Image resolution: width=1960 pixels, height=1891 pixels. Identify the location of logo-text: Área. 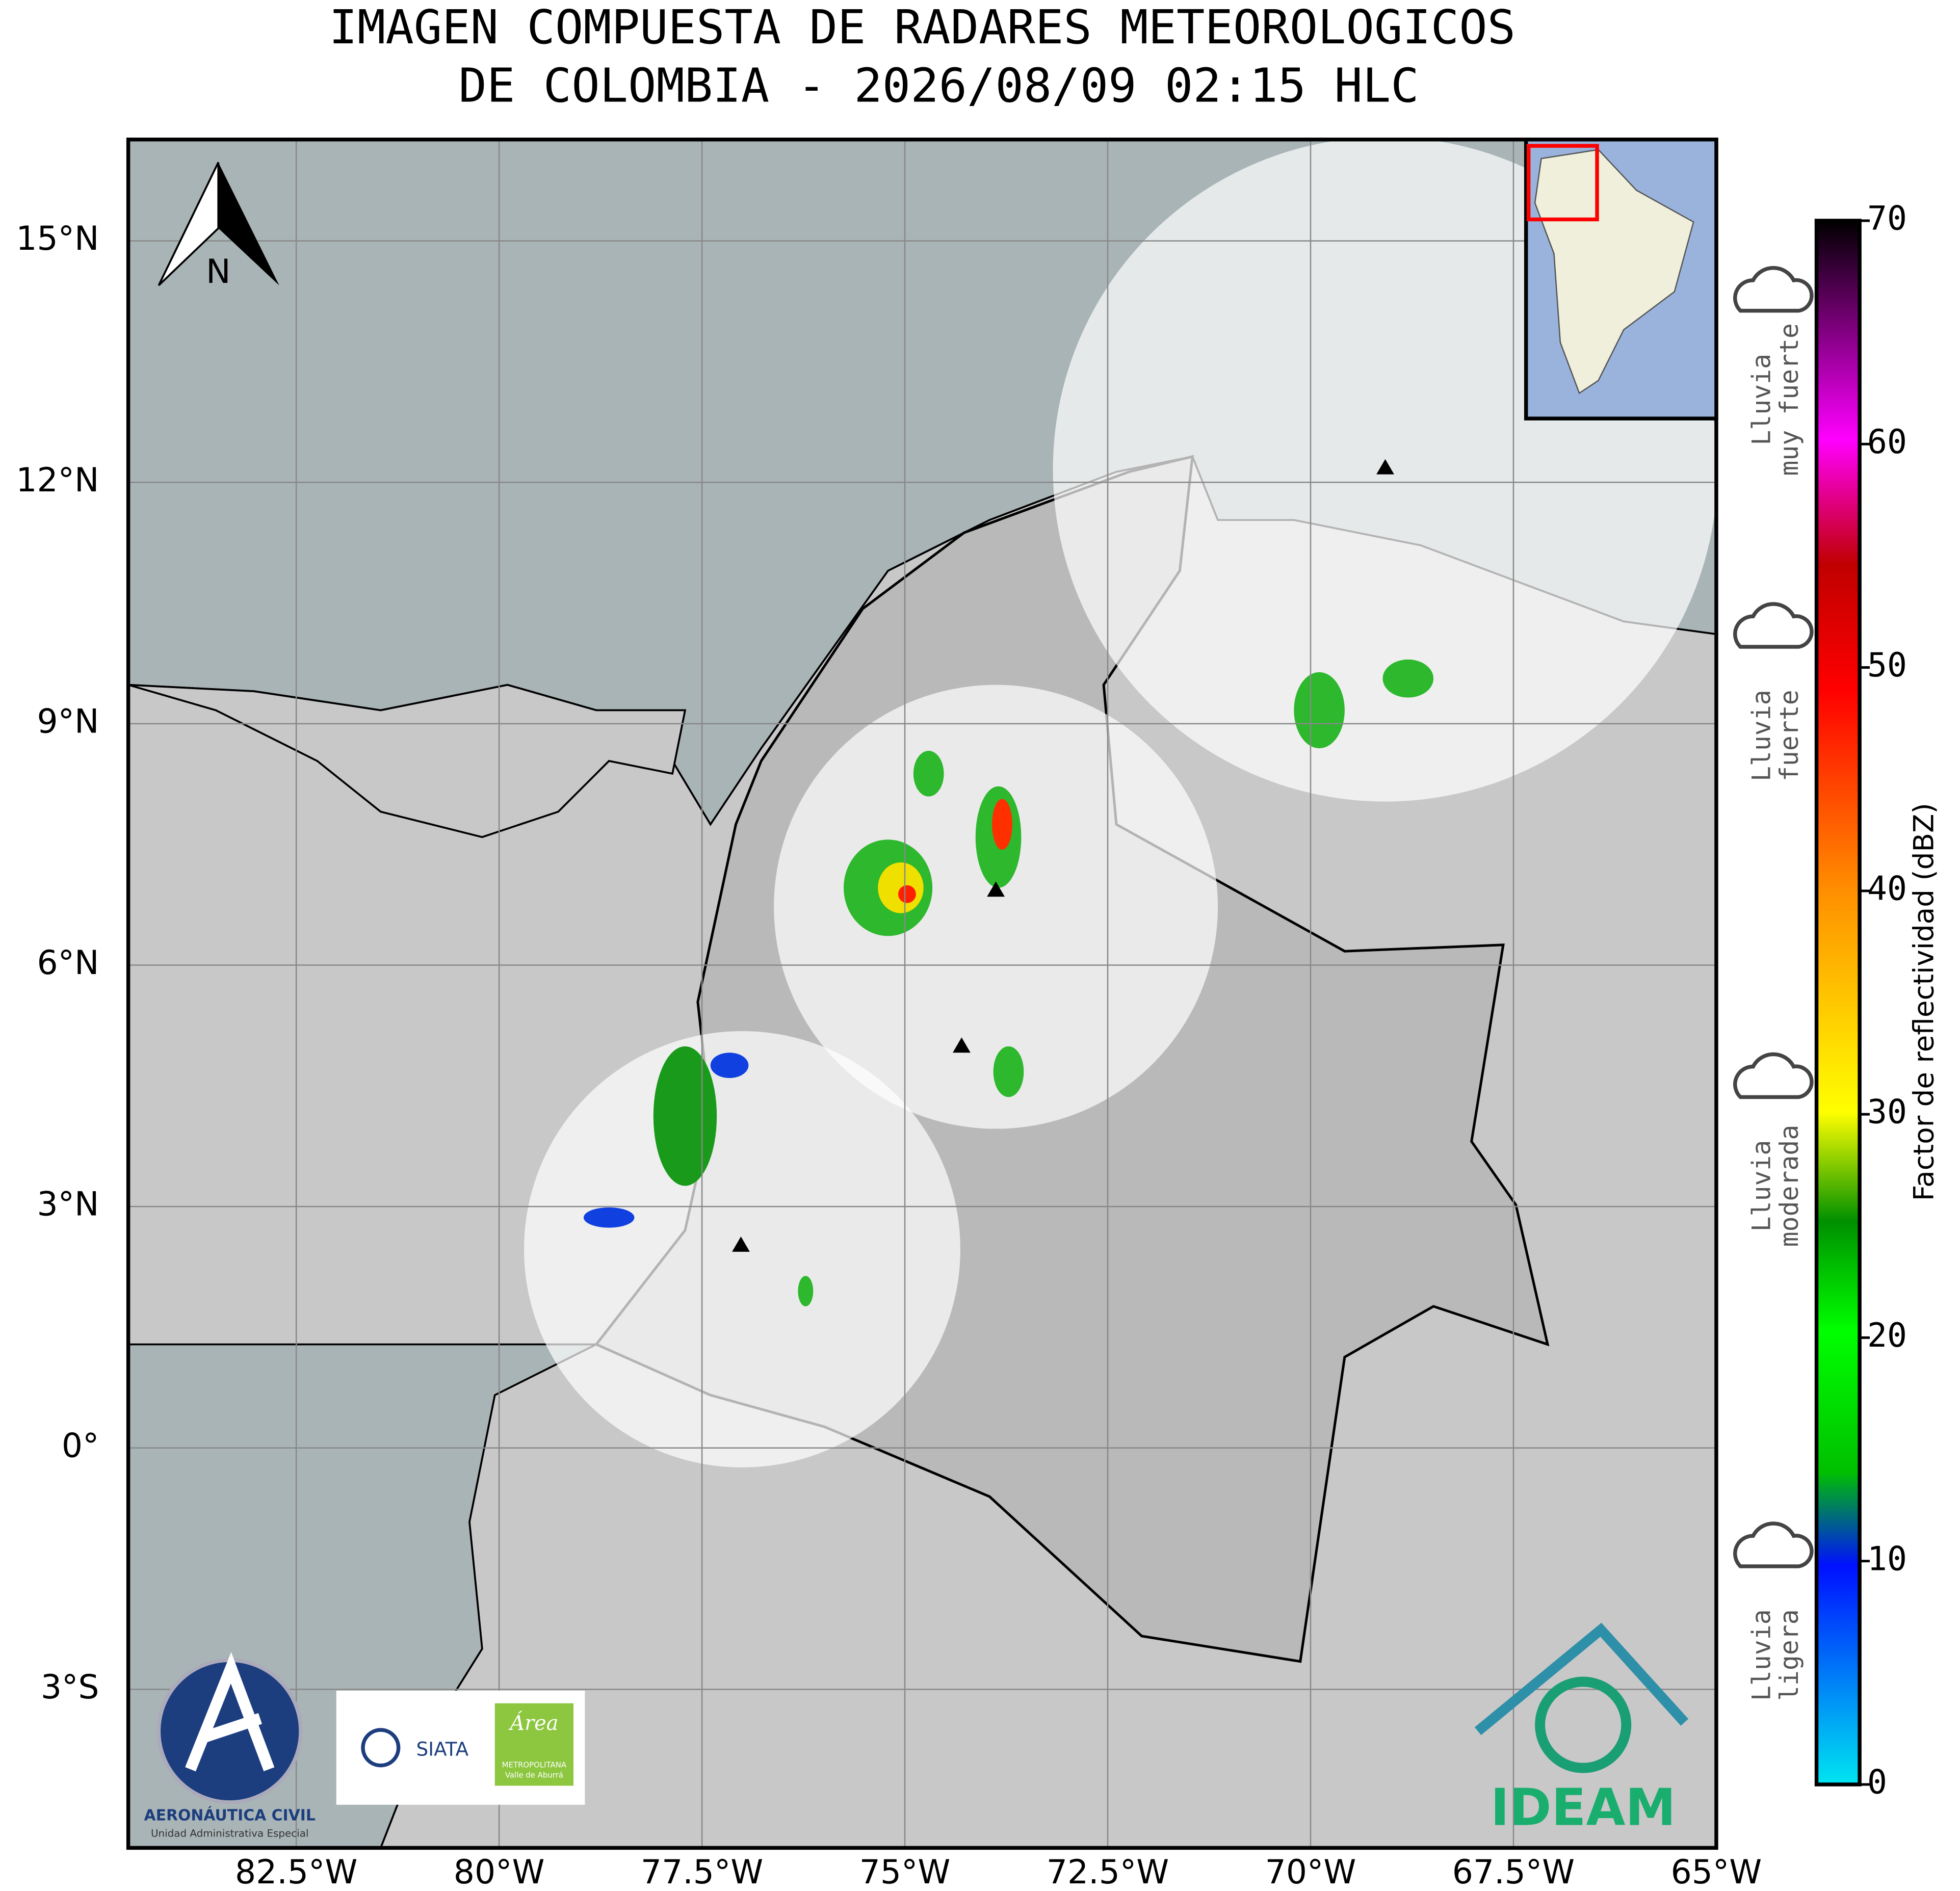
(533, 1723).